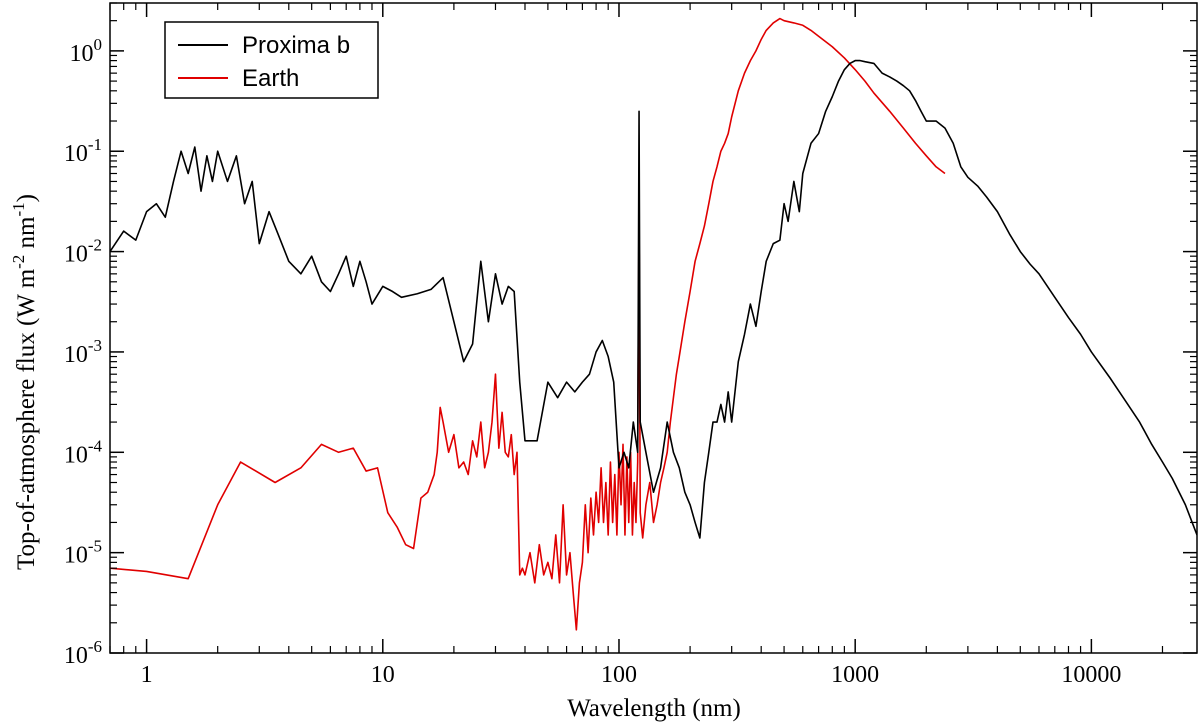 The image size is (1200, 723). Describe the element at coordinates (855, 675) in the screenshot. I see `x-tick-label: 1000` at that location.